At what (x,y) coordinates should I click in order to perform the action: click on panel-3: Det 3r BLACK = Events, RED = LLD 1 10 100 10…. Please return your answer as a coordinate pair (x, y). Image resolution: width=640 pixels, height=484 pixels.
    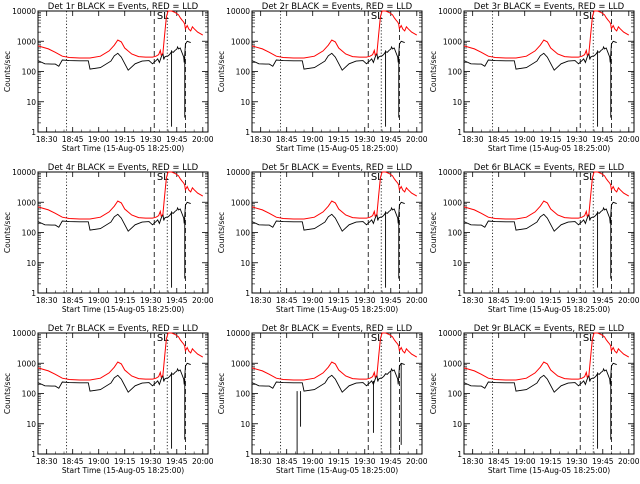
    Looking at the image, I should click on (534, 77).